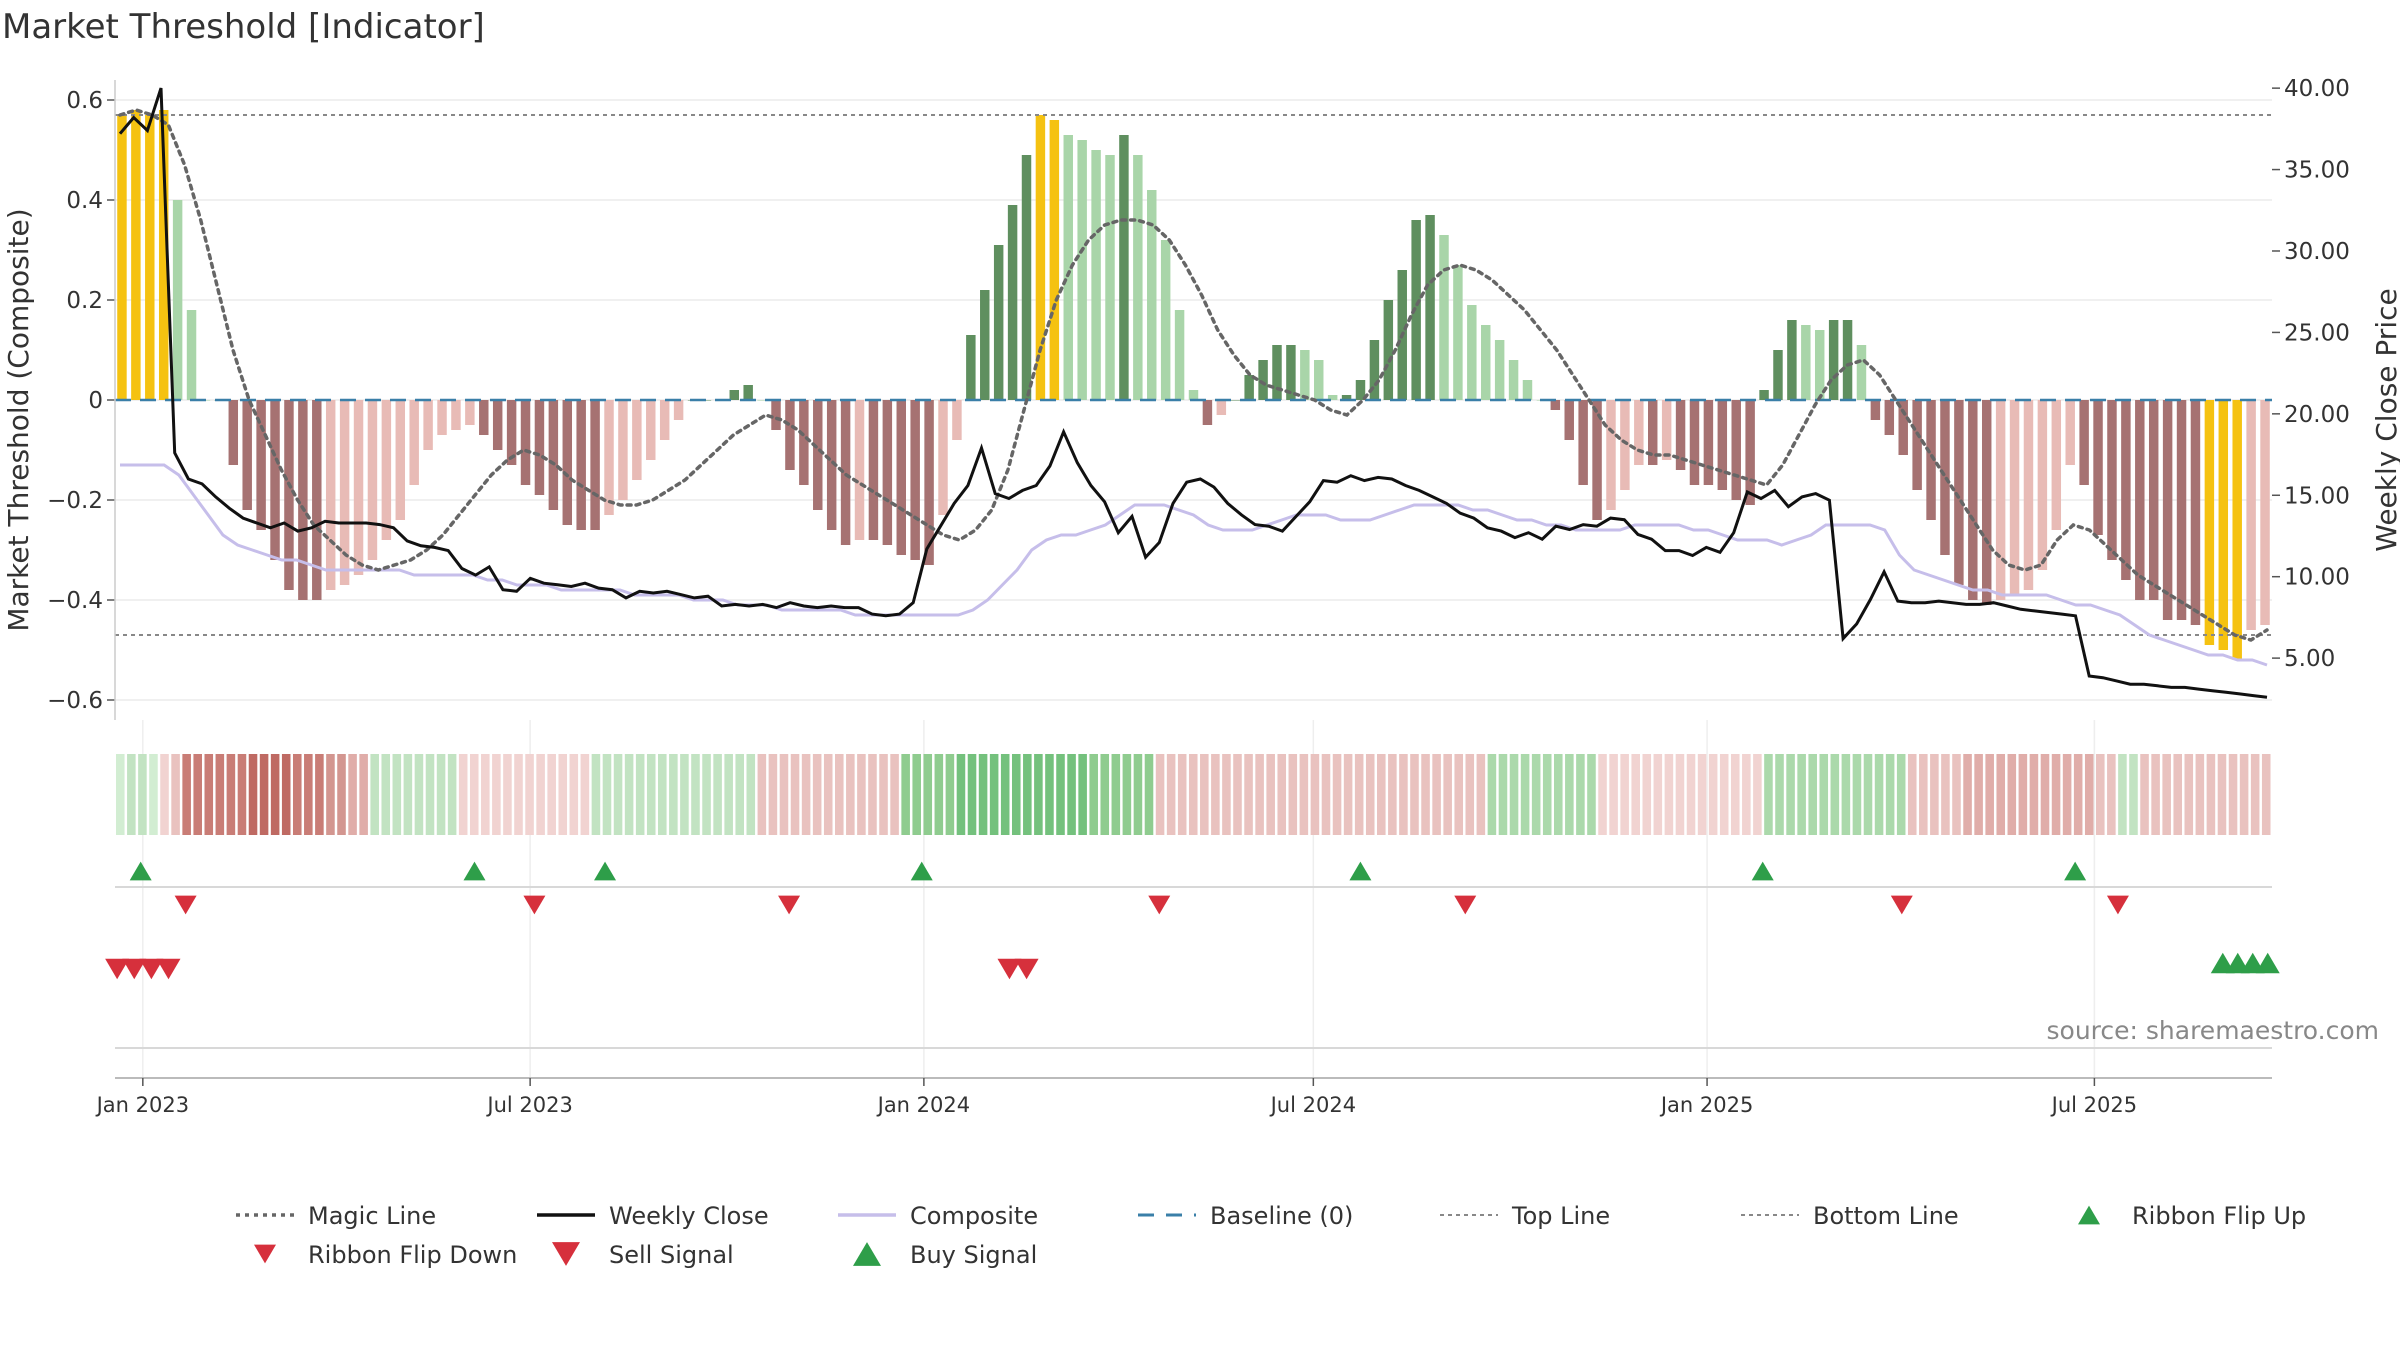 The image size is (2400, 1350). I want to click on y-left-tick-label: −0.6, so click(75, 701).